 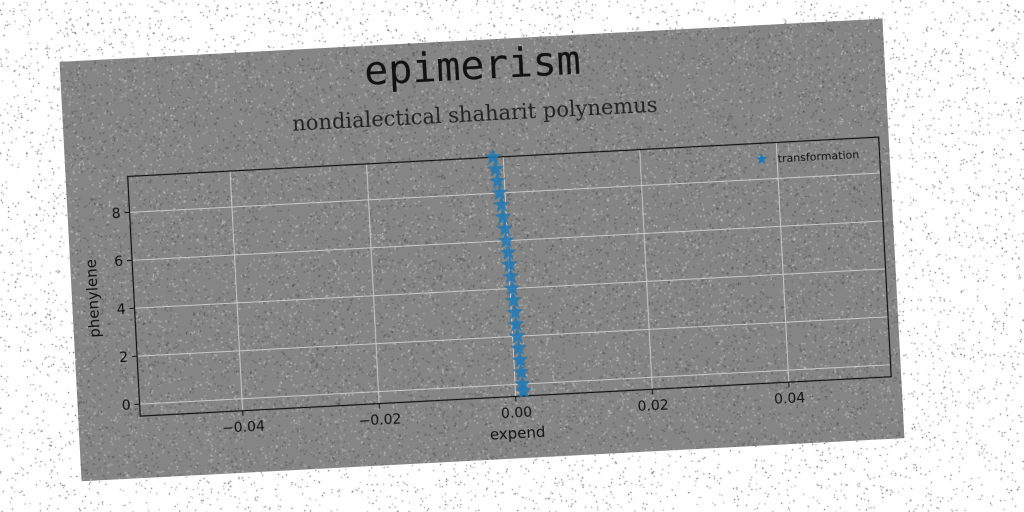 I want to click on x-tick-label: −0.02, so click(x=380, y=420).